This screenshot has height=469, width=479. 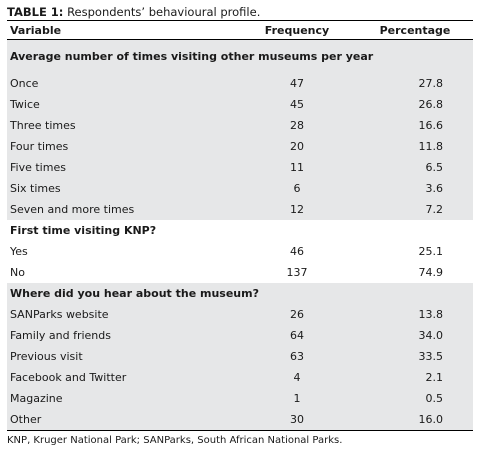 What do you see at coordinates (122, 167) in the screenshot?
I see `row-label: Five times` at bounding box center [122, 167].